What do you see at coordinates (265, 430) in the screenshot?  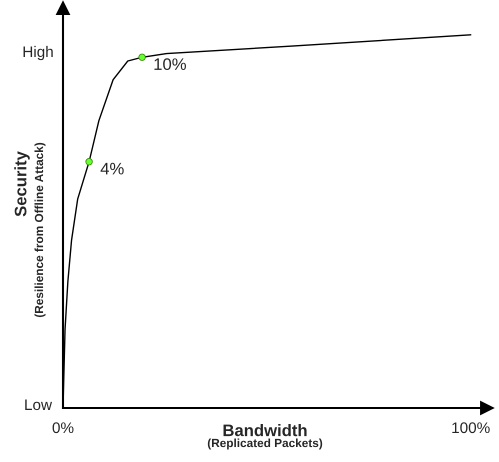 I see `x-axis-title: Bandwidth` at bounding box center [265, 430].